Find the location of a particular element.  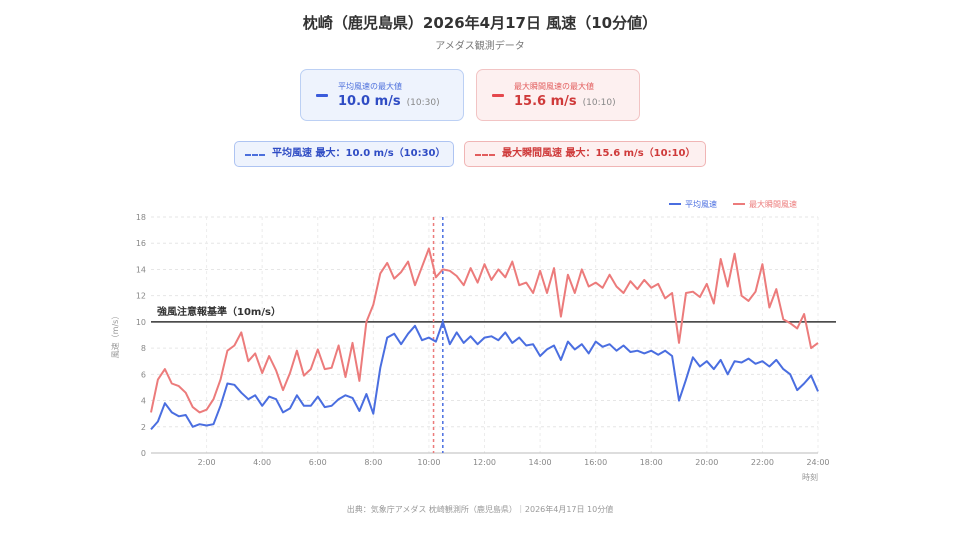

avg-color-mark is located at coordinates (322, 95).